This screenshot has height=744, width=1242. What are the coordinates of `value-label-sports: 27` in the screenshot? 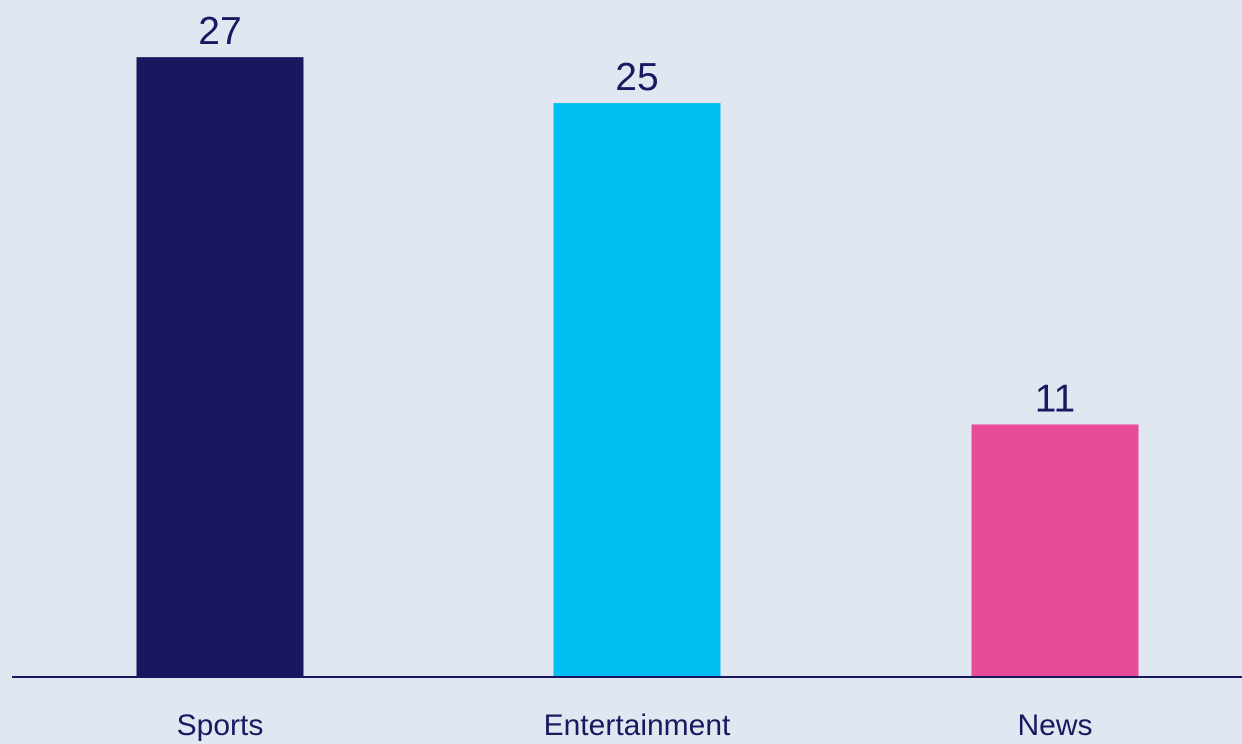 It's located at (219, 31).